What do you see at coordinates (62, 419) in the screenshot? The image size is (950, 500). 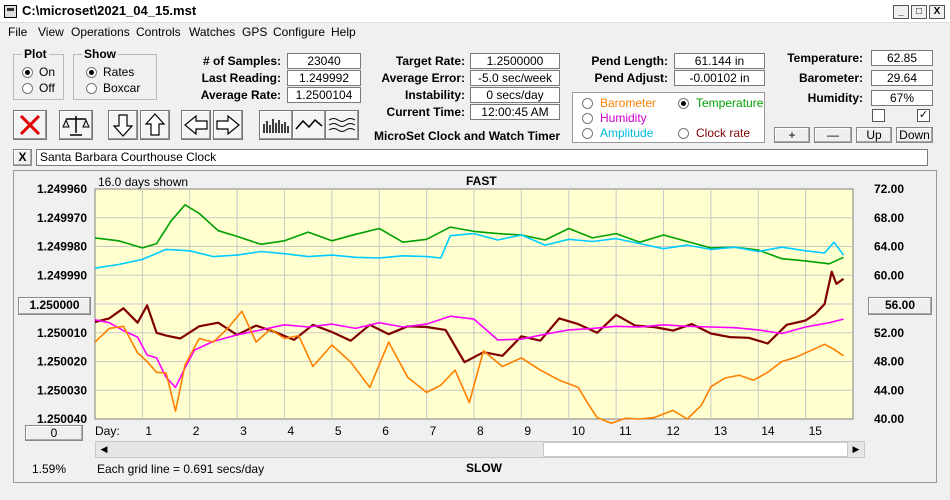 I see `y-left-tick-label: 1.250040` at bounding box center [62, 419].